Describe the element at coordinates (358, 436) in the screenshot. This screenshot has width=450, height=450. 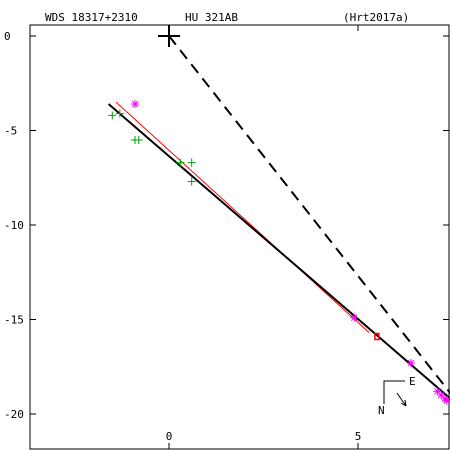
I see `x-tick-label: 5` at that location.